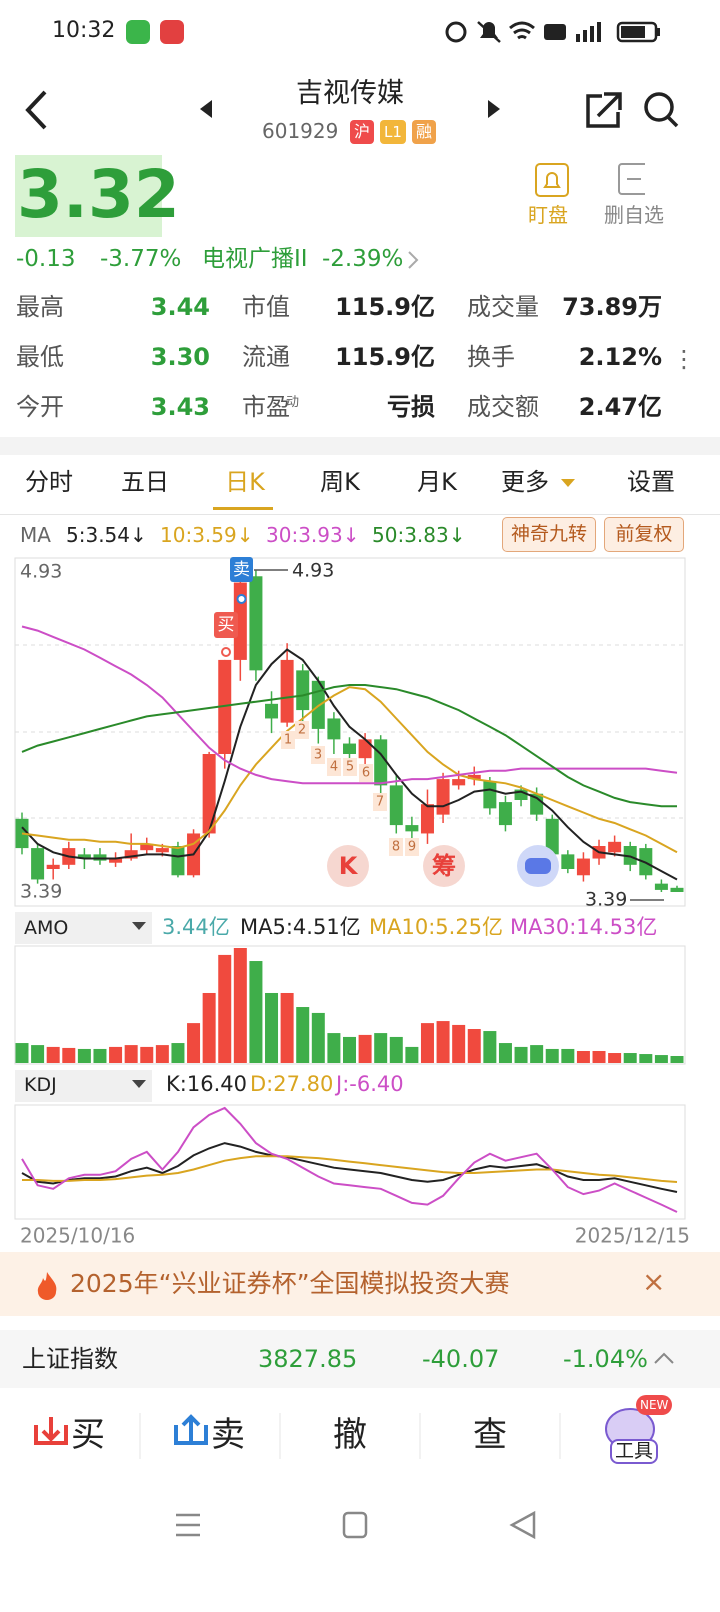 Image resolution: width=720 pixels, height=1612 pixels. I want to click on kdj-title: KDJ, so click(40, 1085).